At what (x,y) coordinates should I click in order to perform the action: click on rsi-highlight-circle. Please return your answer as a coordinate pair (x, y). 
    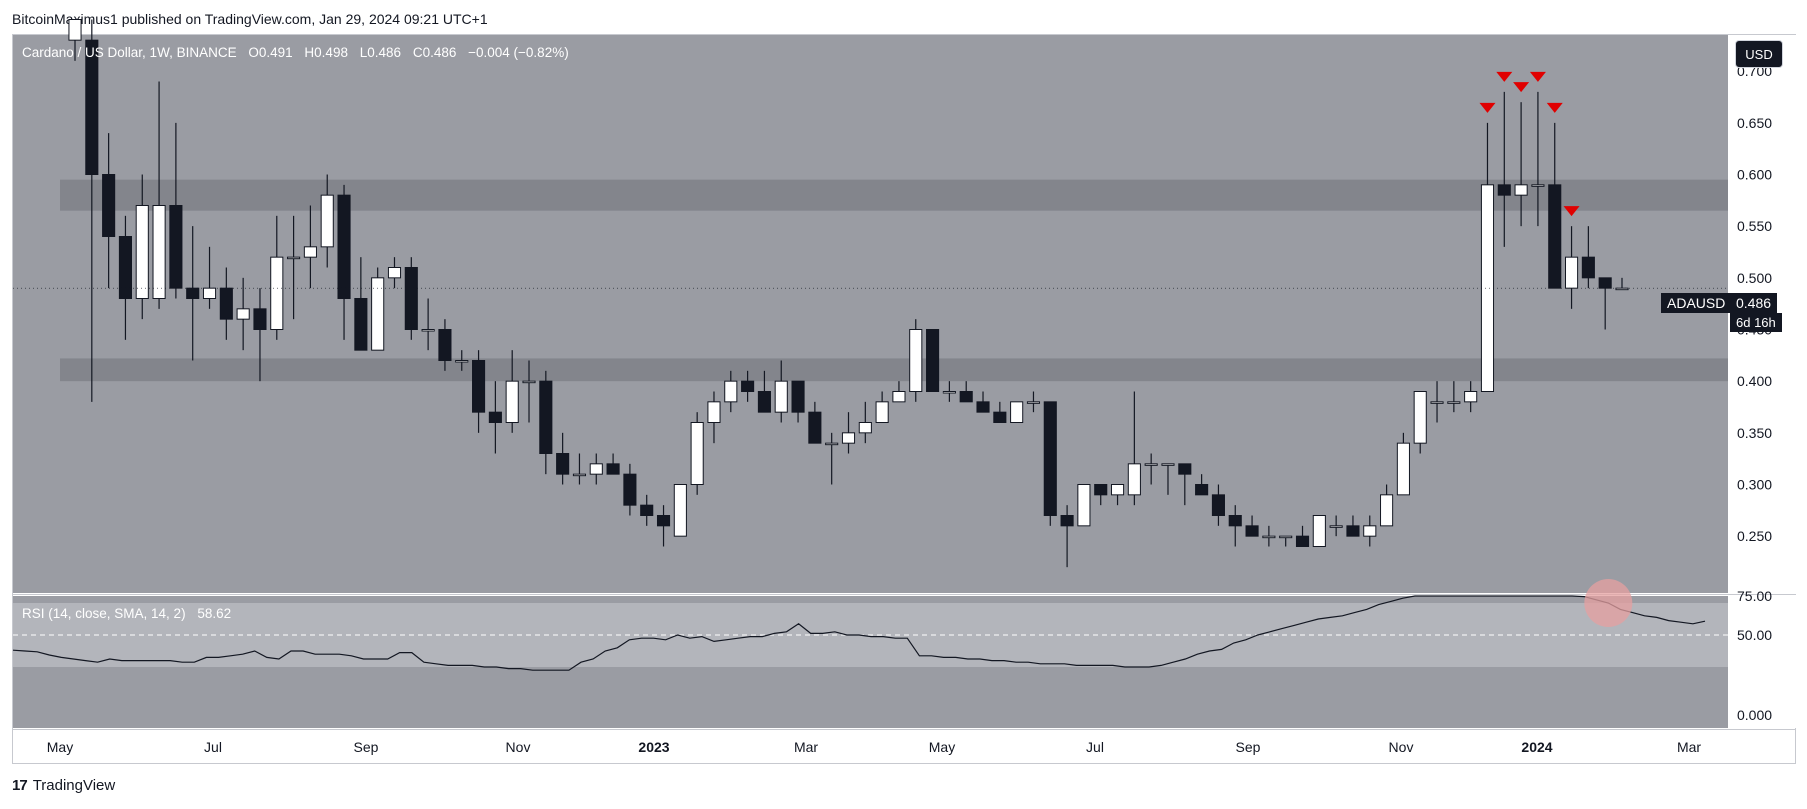
    Looking at the image, I should click on (1608, 603).